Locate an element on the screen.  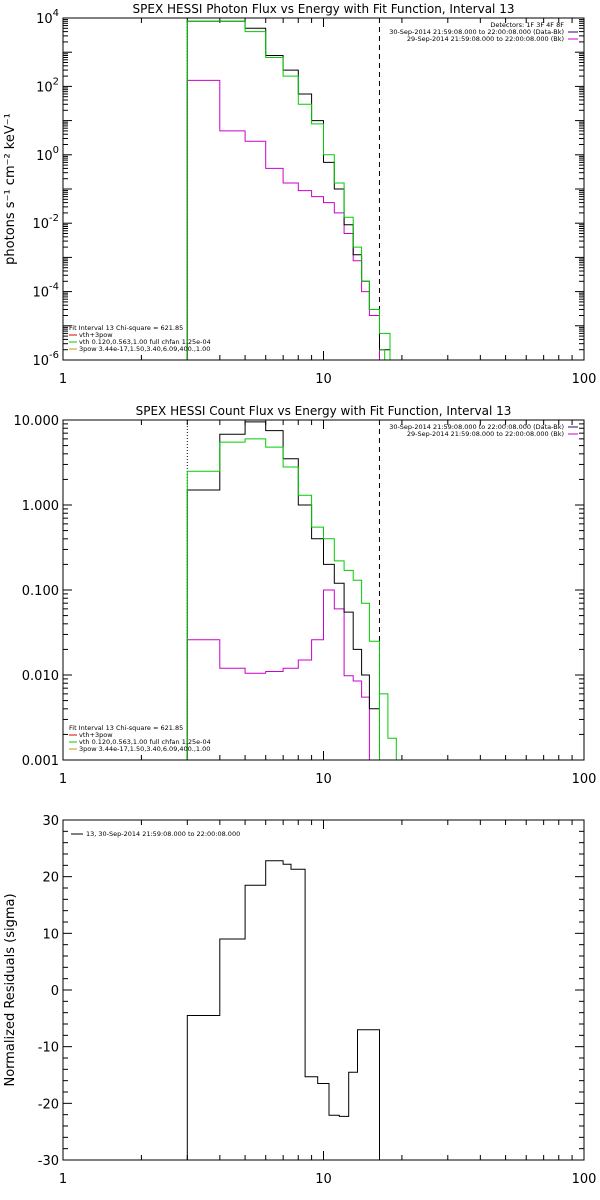
y-tick-label: -30 is located at coordinates (48, 1161).